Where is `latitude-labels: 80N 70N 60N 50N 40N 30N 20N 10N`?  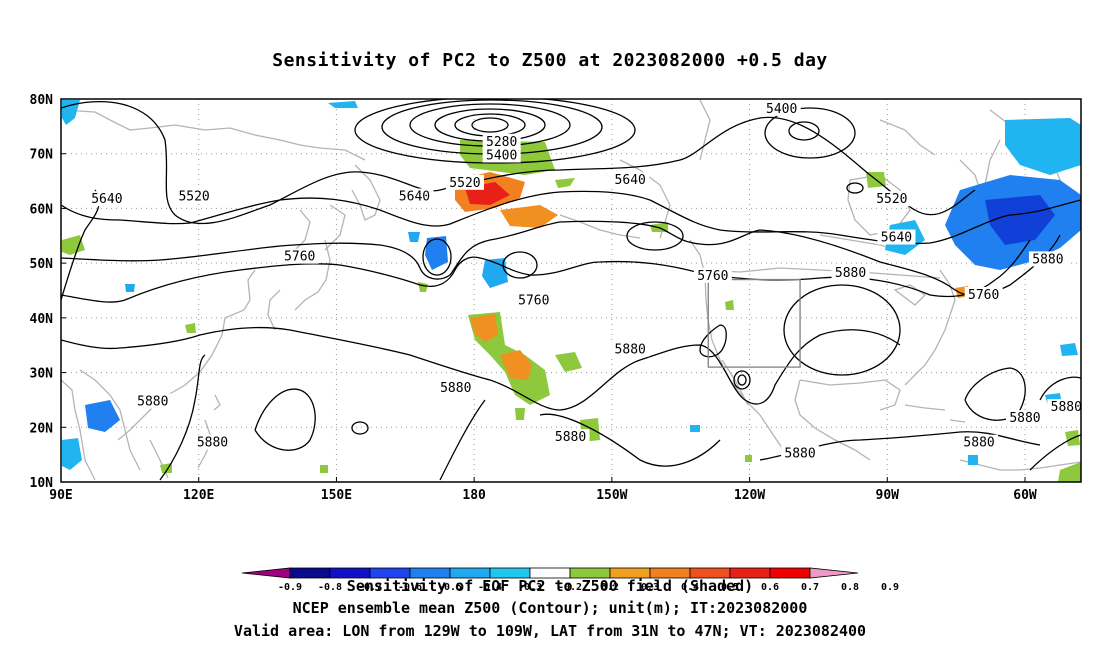
latitude-labels: 80N 70N 60N 50N 40N 30N 20N 10N is located at coordinates (48, 292).